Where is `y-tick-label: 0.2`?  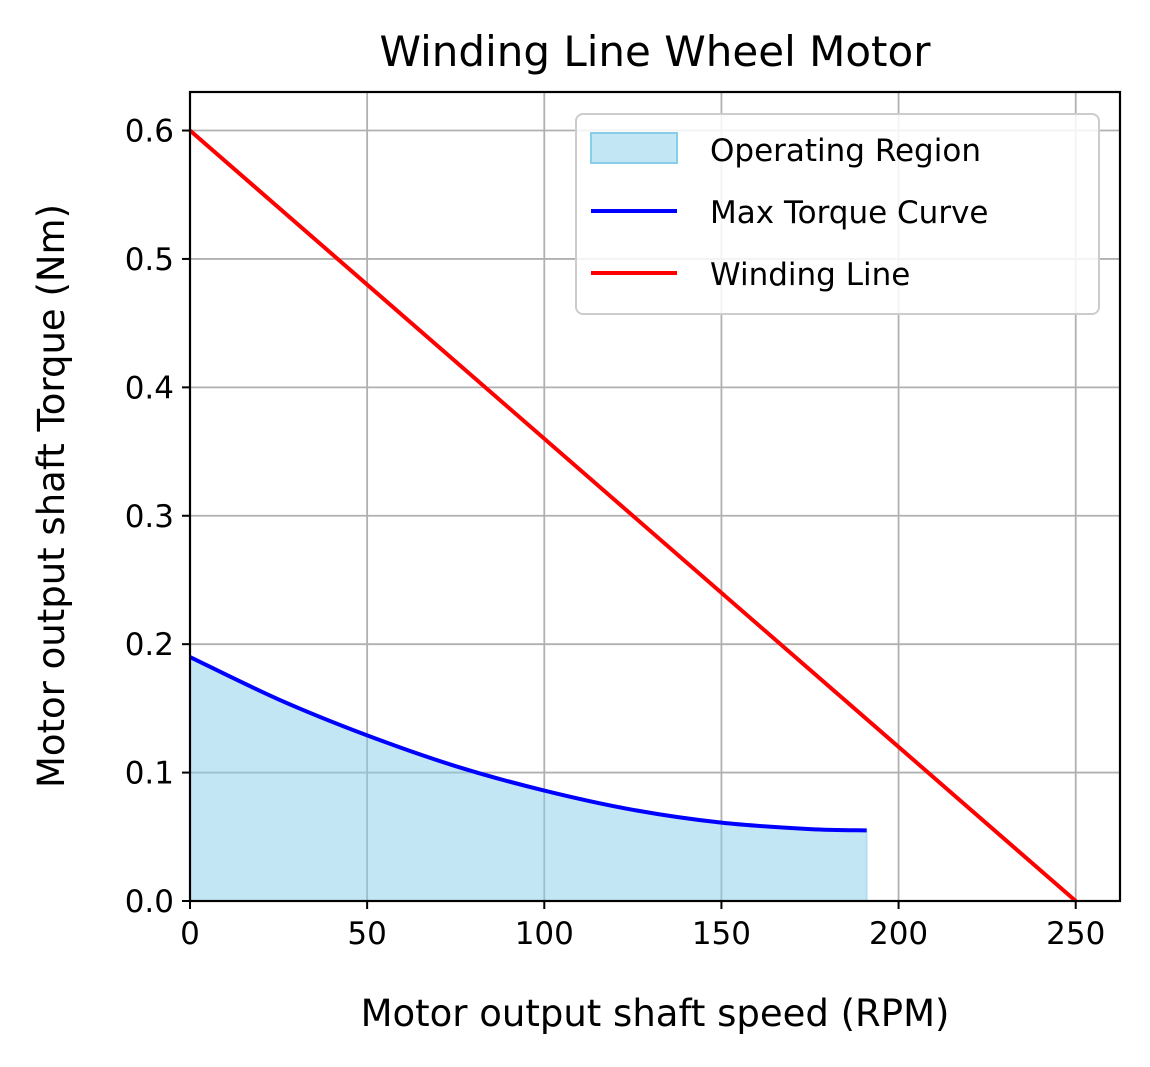 y-tick-label: 0.2 is located at coordinates (149, 645).